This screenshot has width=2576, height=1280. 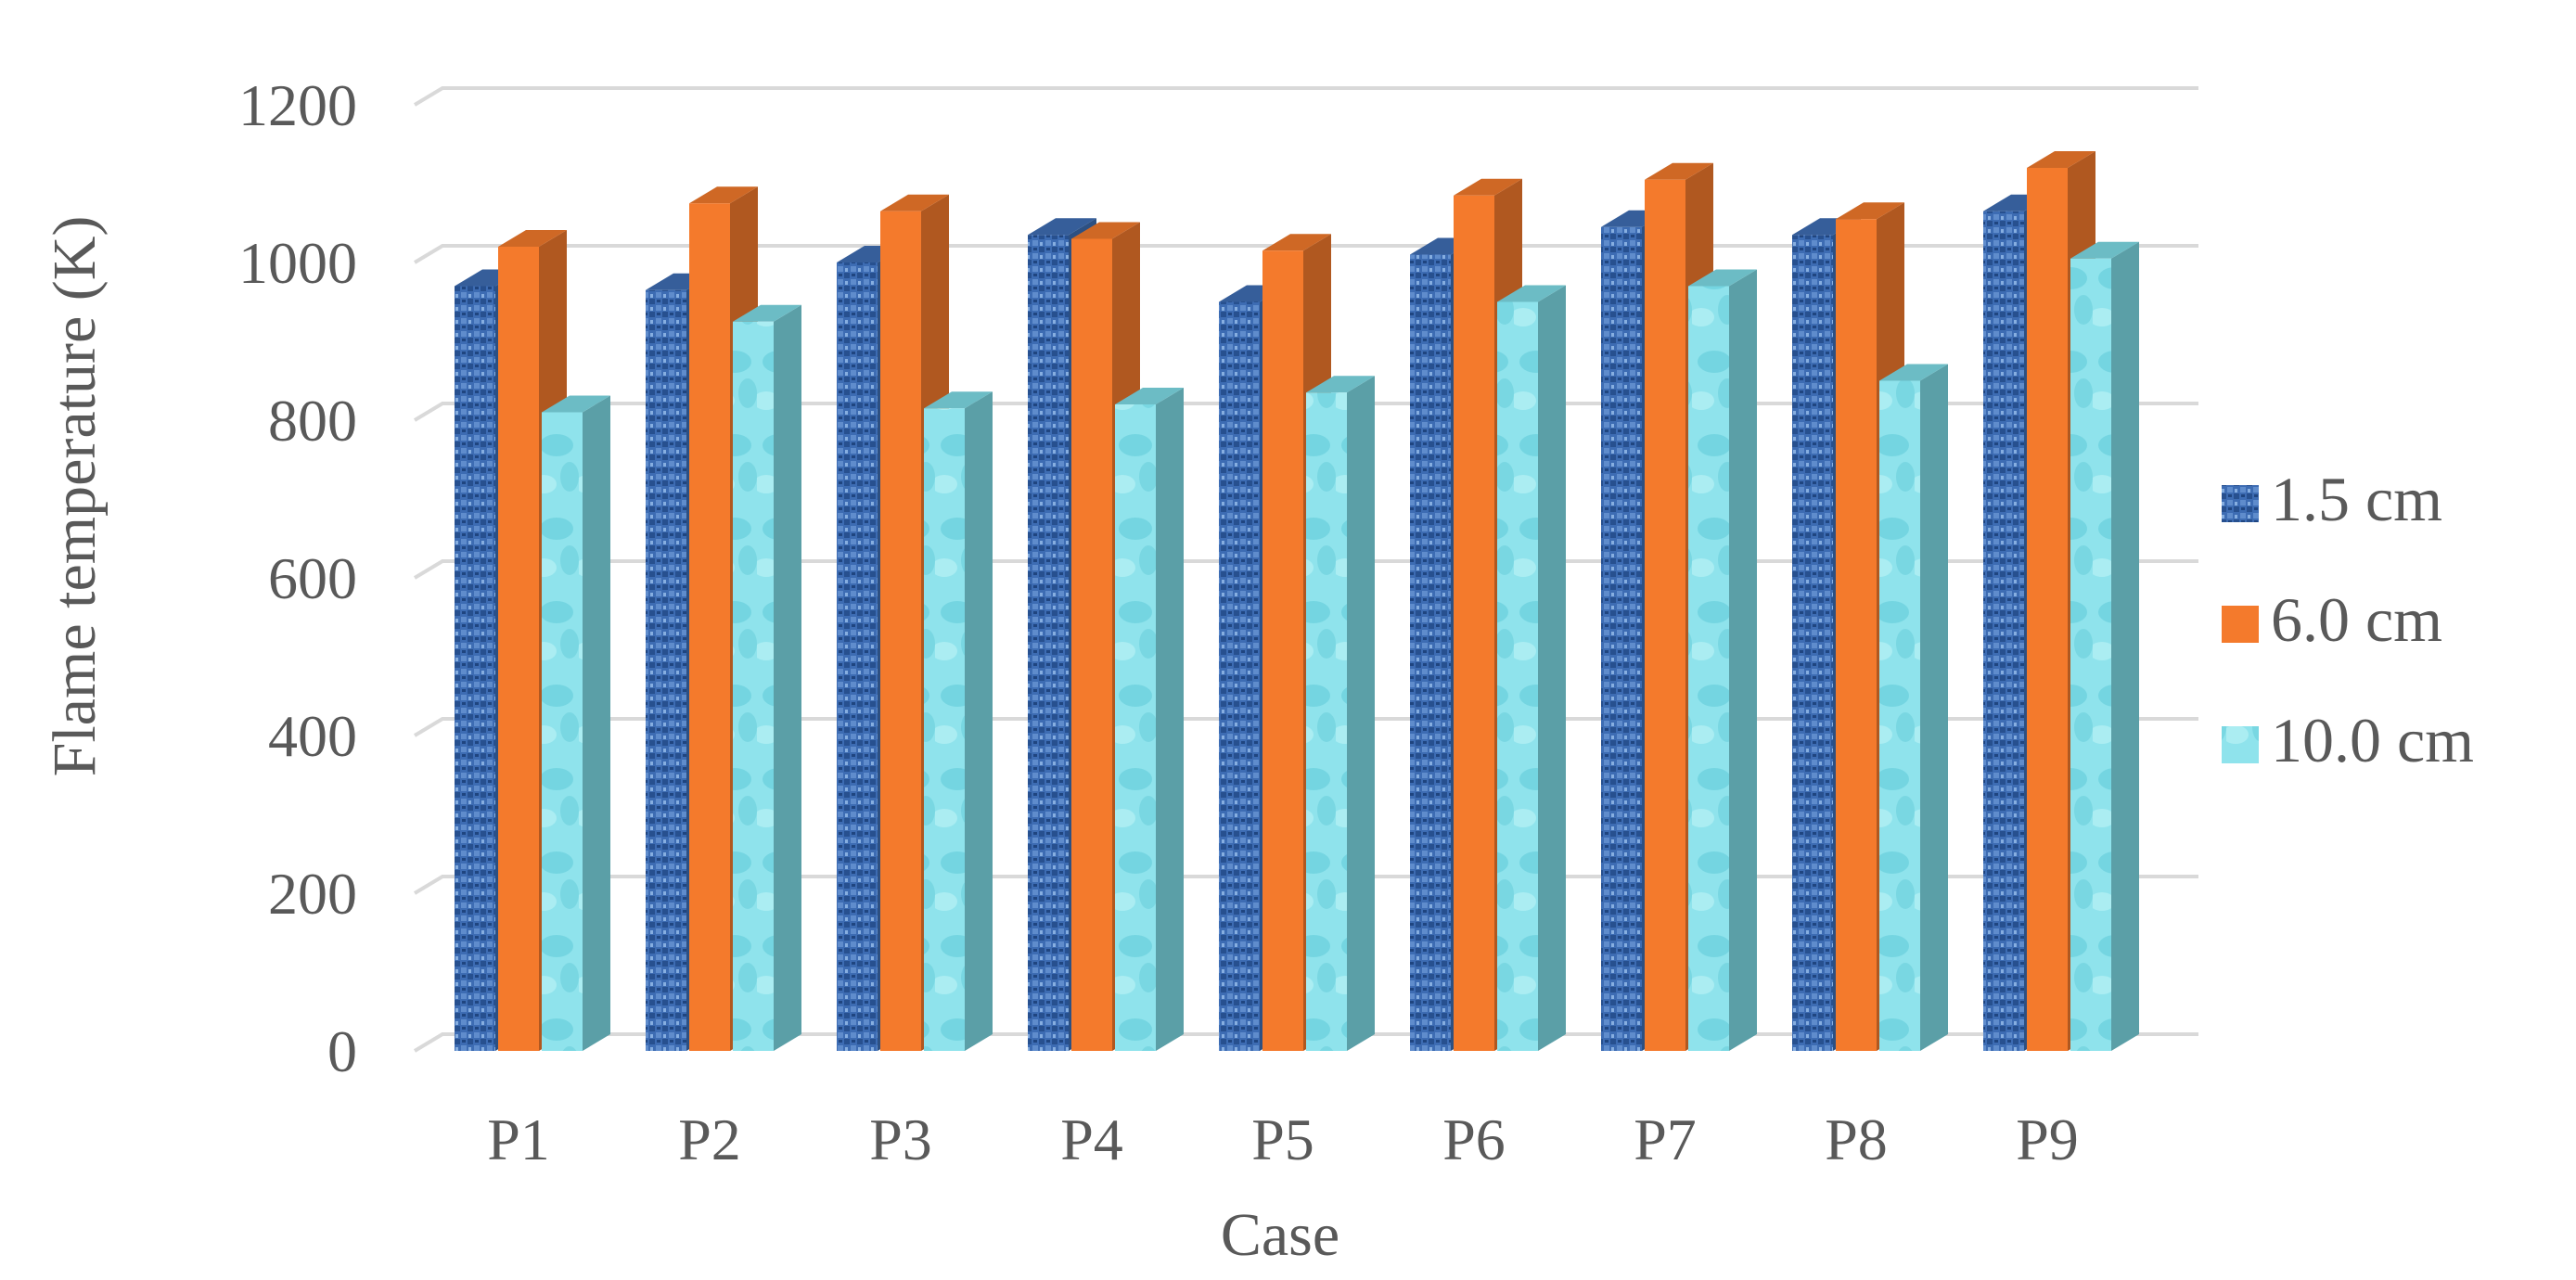 I want to click on legend-entry: 1.5 cm, so click(x=2332, y=499).